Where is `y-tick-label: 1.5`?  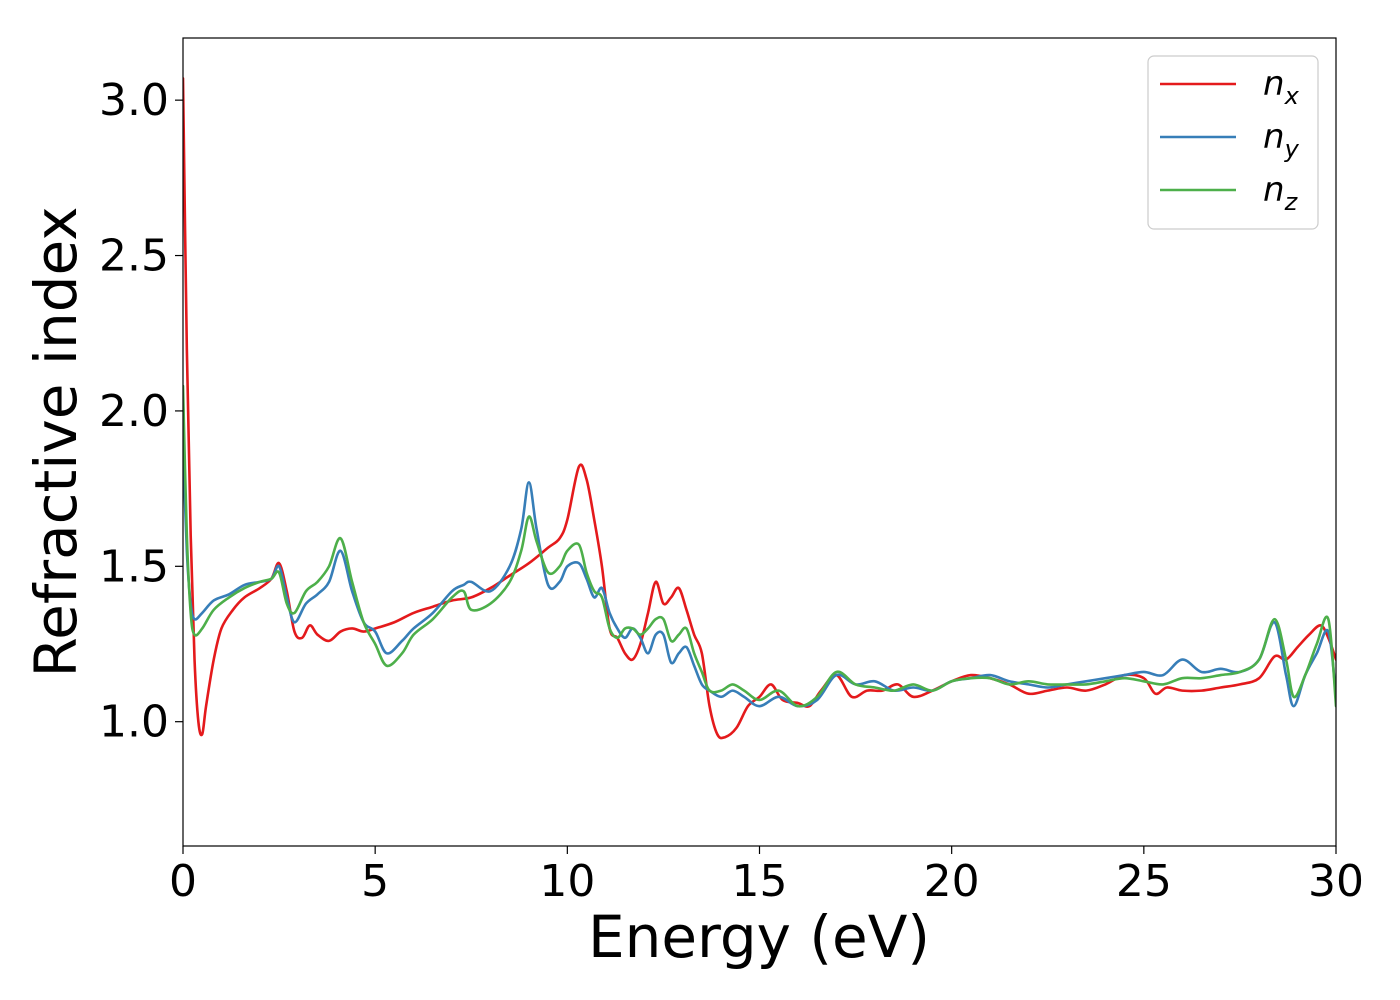
y-tick-label: 1.5 is located at coordinates (134, 566).